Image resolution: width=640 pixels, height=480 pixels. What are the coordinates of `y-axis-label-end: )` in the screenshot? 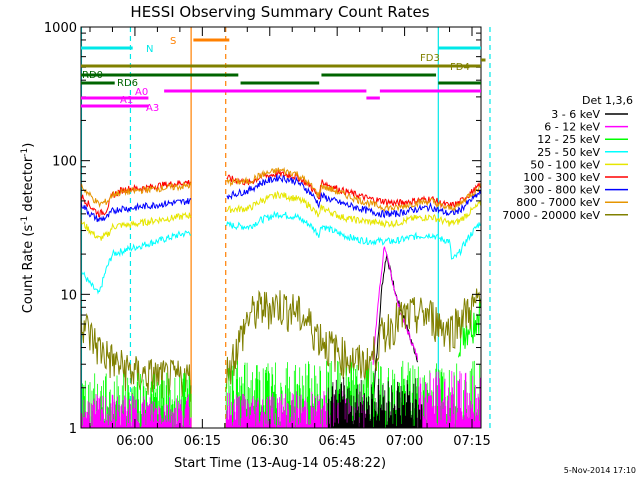 It's located at (28, 145).